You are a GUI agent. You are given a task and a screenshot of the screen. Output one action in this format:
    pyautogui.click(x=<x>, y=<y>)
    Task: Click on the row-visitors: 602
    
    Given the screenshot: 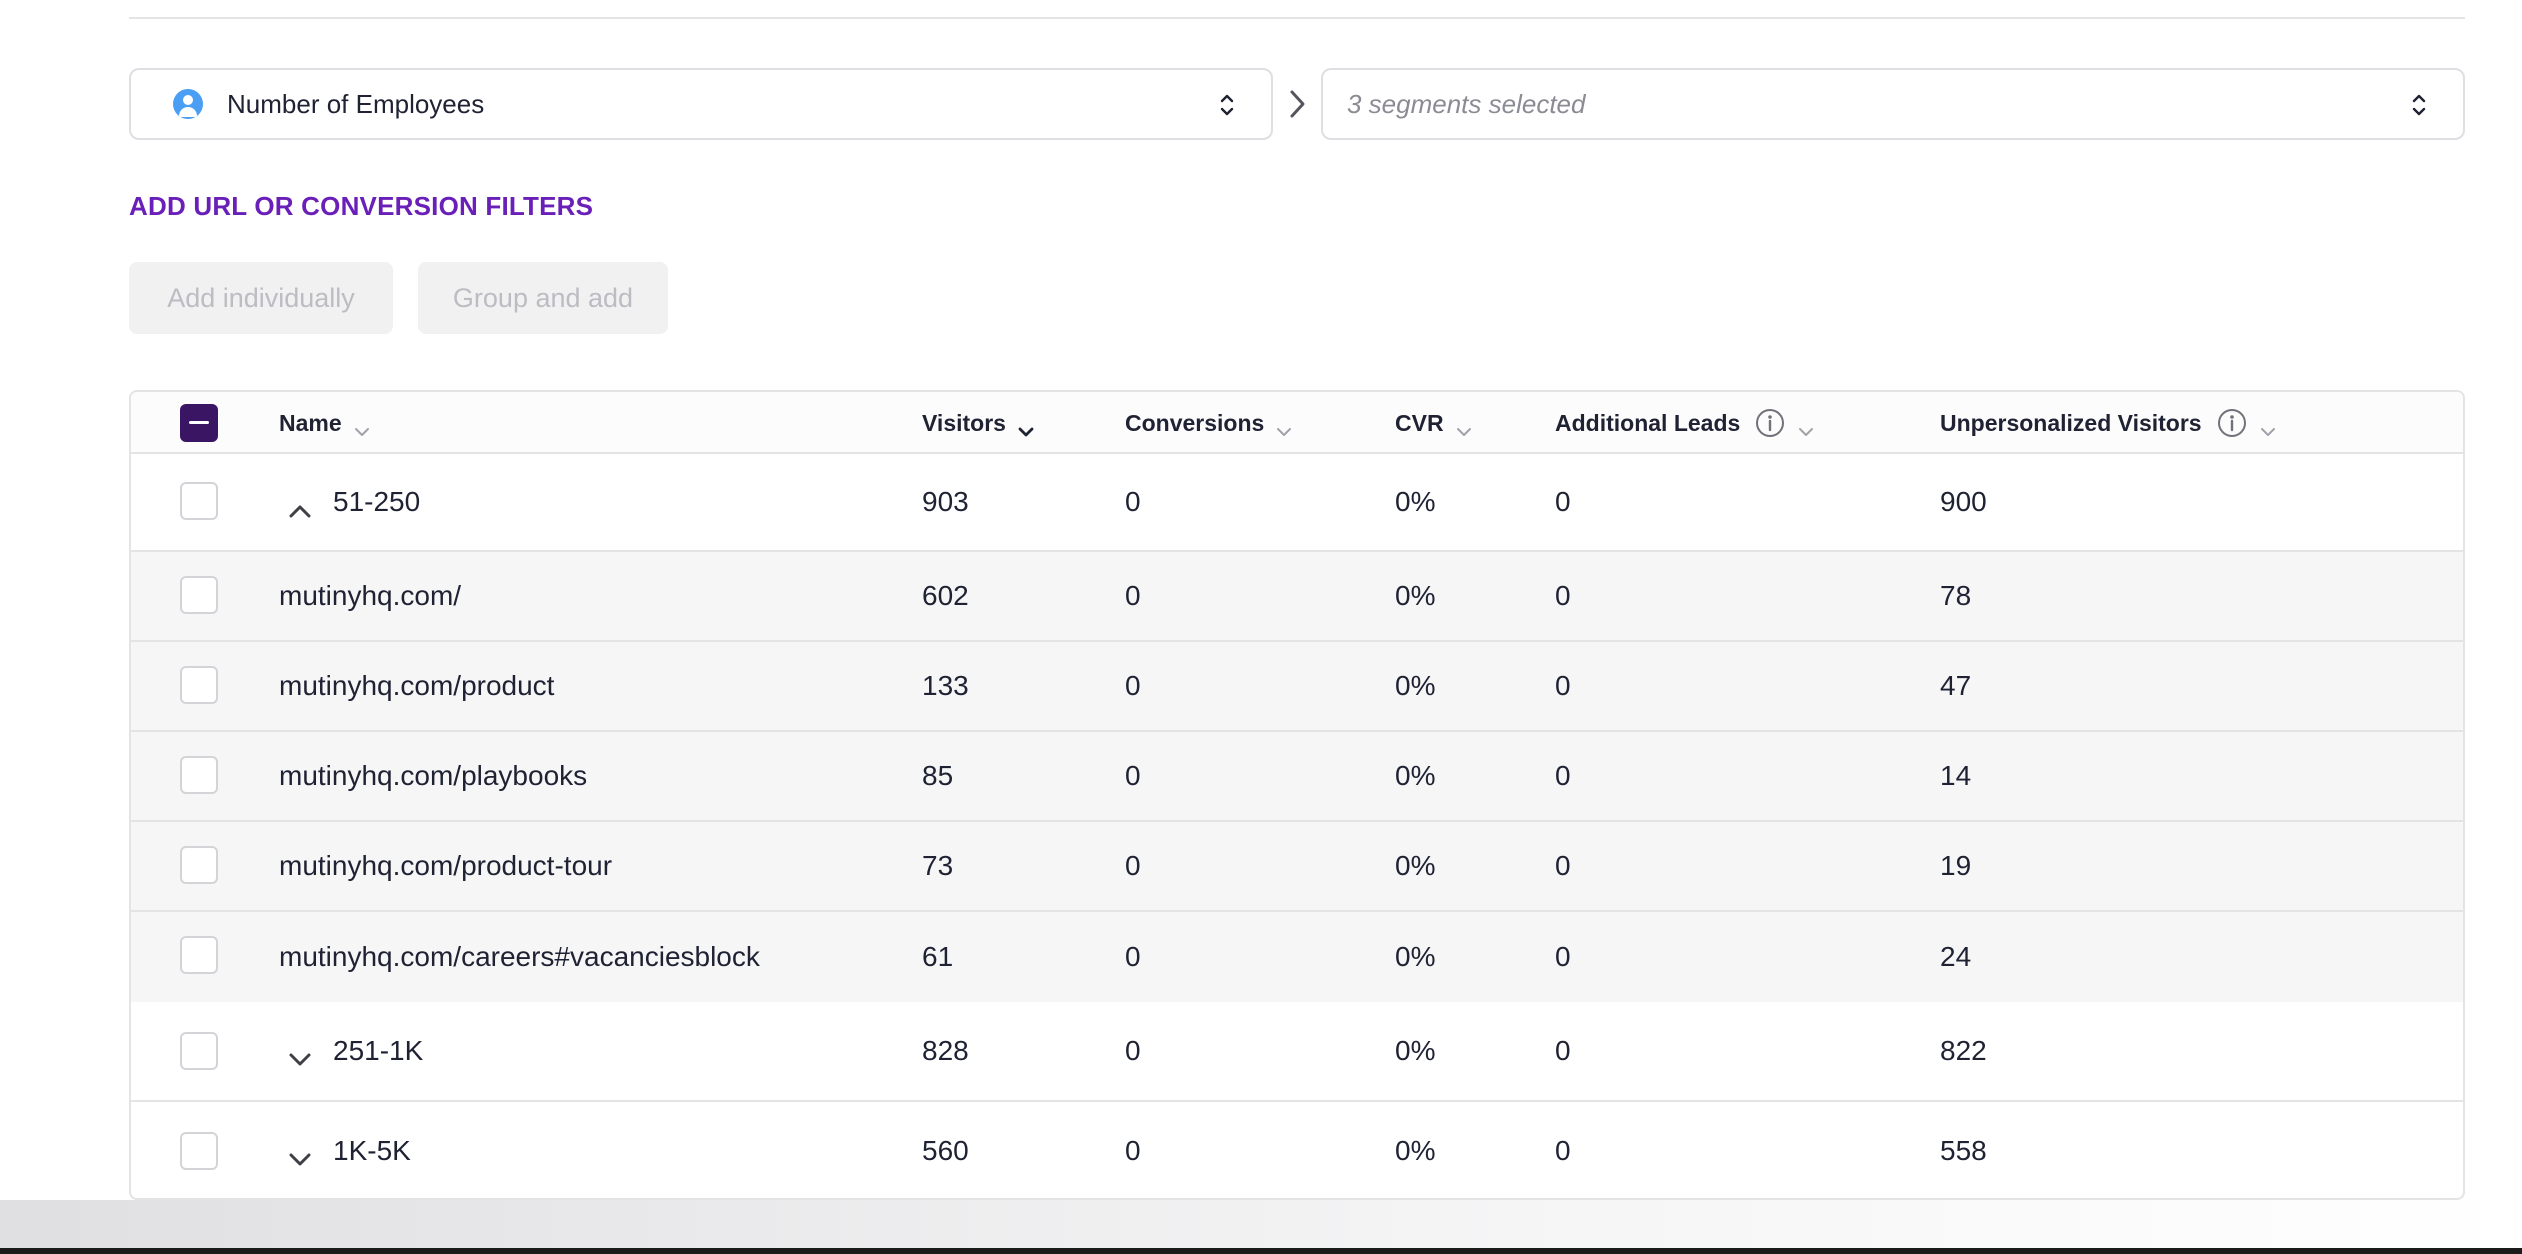 What is the action you would take?
    pyautogui.click(x=945, y=595)
    